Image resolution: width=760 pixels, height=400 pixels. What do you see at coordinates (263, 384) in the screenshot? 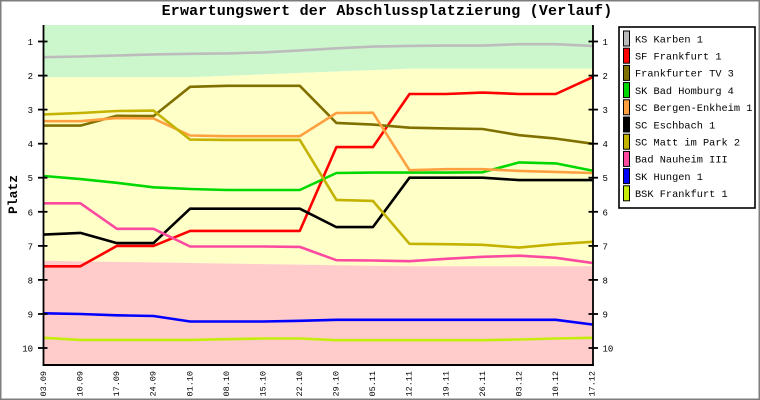
I see `svg-text: 15.10` at bounding box center [263, 384].